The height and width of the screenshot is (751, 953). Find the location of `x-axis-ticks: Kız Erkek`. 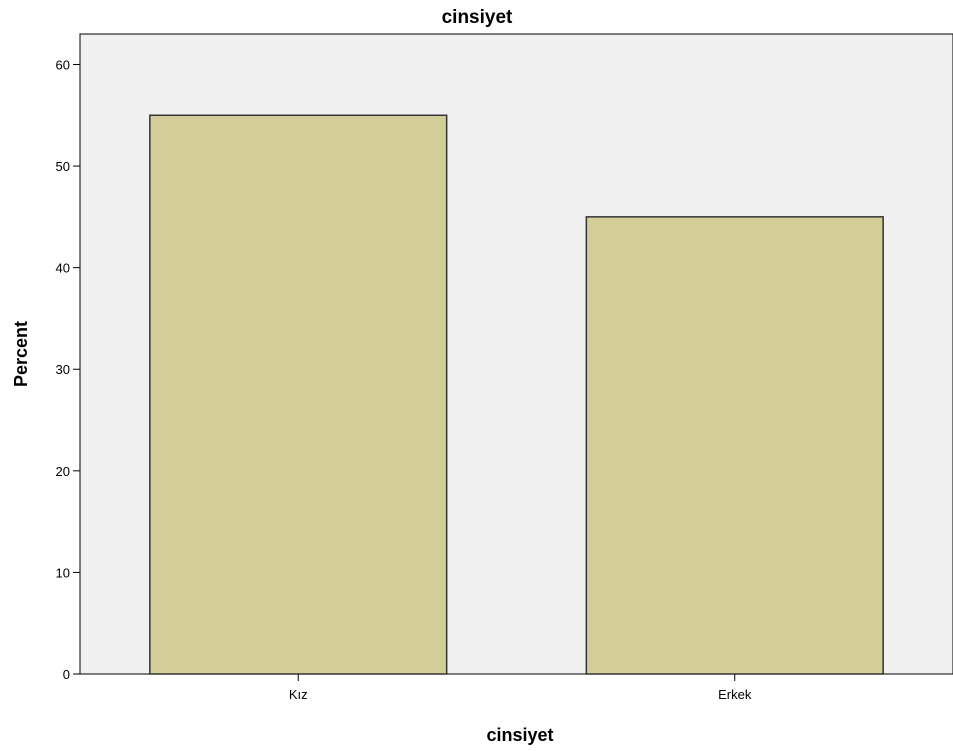

x-axis-ticks: Kız Erkek is located at coordinates (520, 688).